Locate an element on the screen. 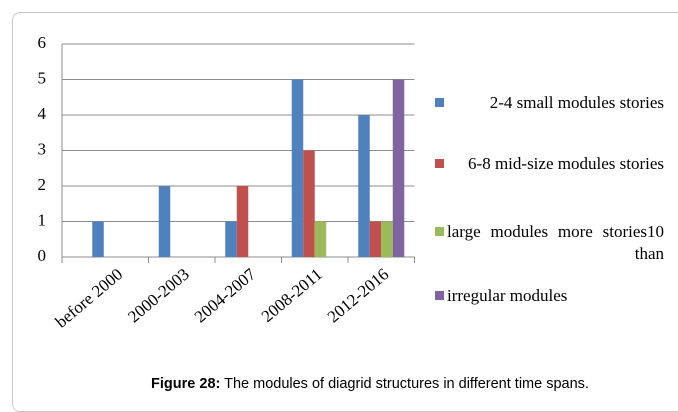 This screenshot has height=412, width=678. legend-label: 6-8 mid-size modules stories is located at coordinates (566, 163).